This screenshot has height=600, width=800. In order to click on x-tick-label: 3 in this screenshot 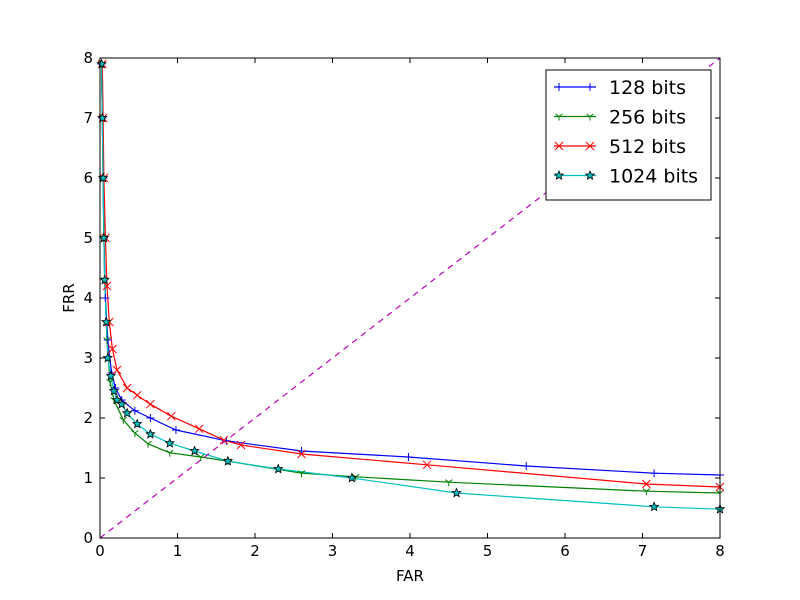, I will do `click(333, 551)`.